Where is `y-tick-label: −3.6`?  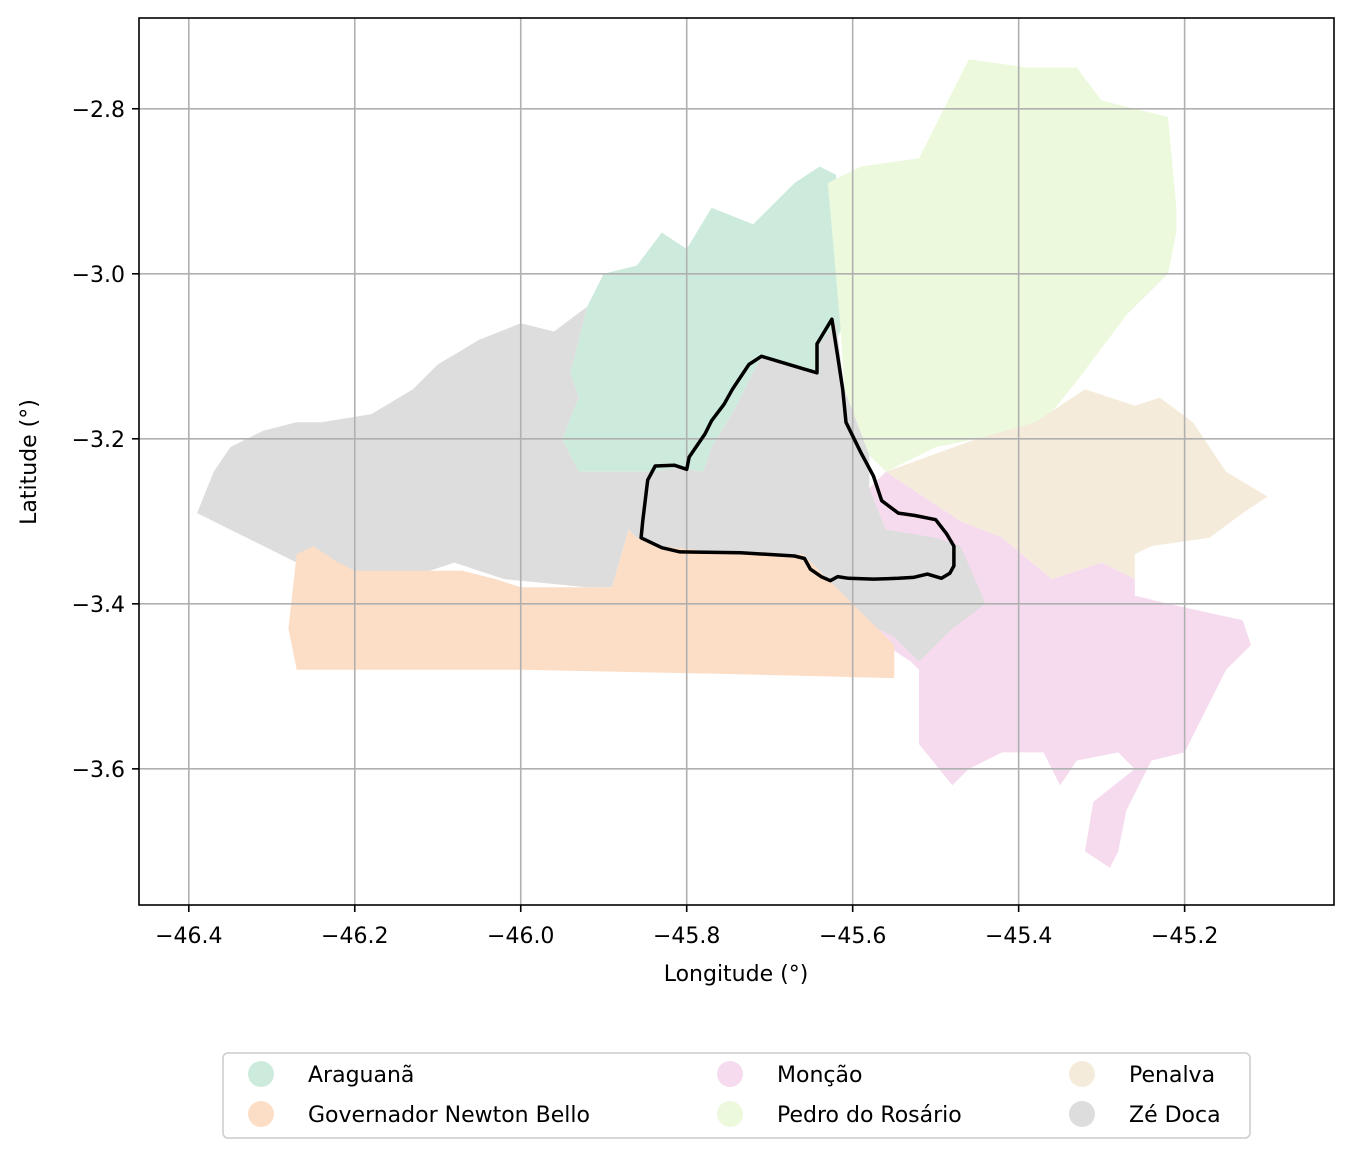
y-tick-label: −3.6 is located at coordinates (98, 770).